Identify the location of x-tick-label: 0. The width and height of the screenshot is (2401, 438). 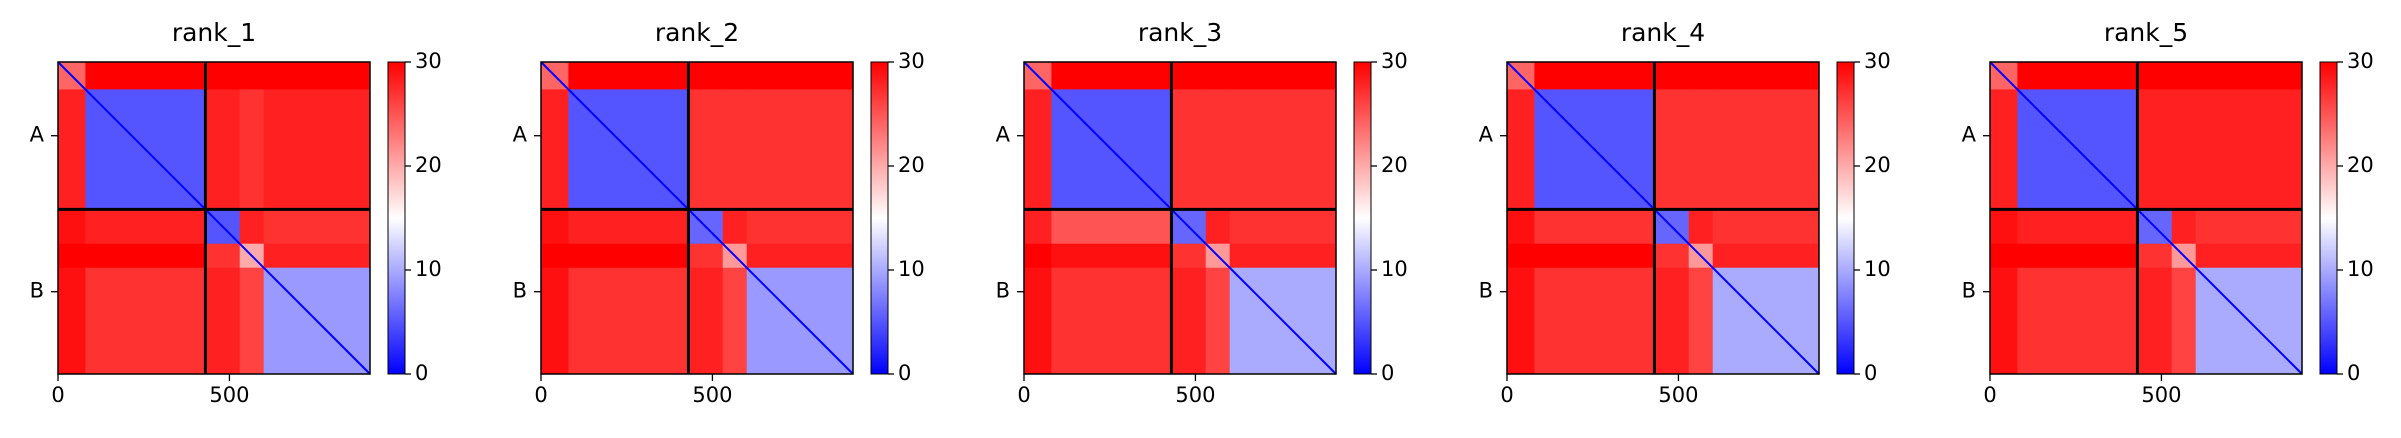
(1506, 395).